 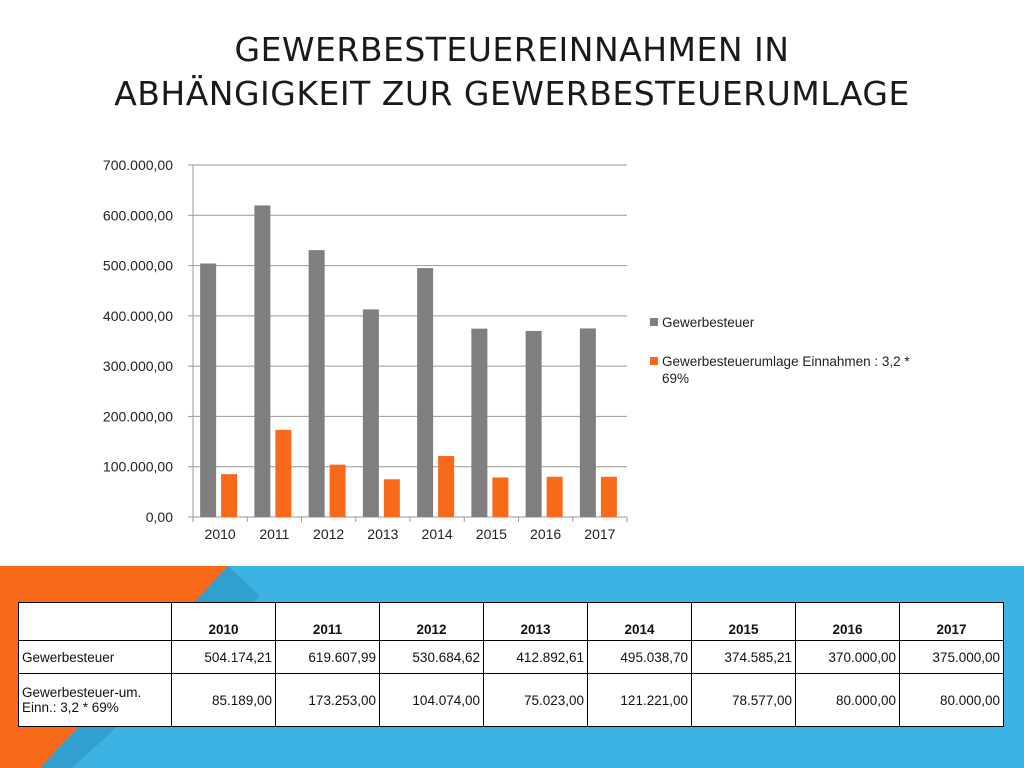 What do you see at coordinates (138, 165) in the screenshot?
I see `y-tick-label: 700.000,00` at bounding box center [138, 165].